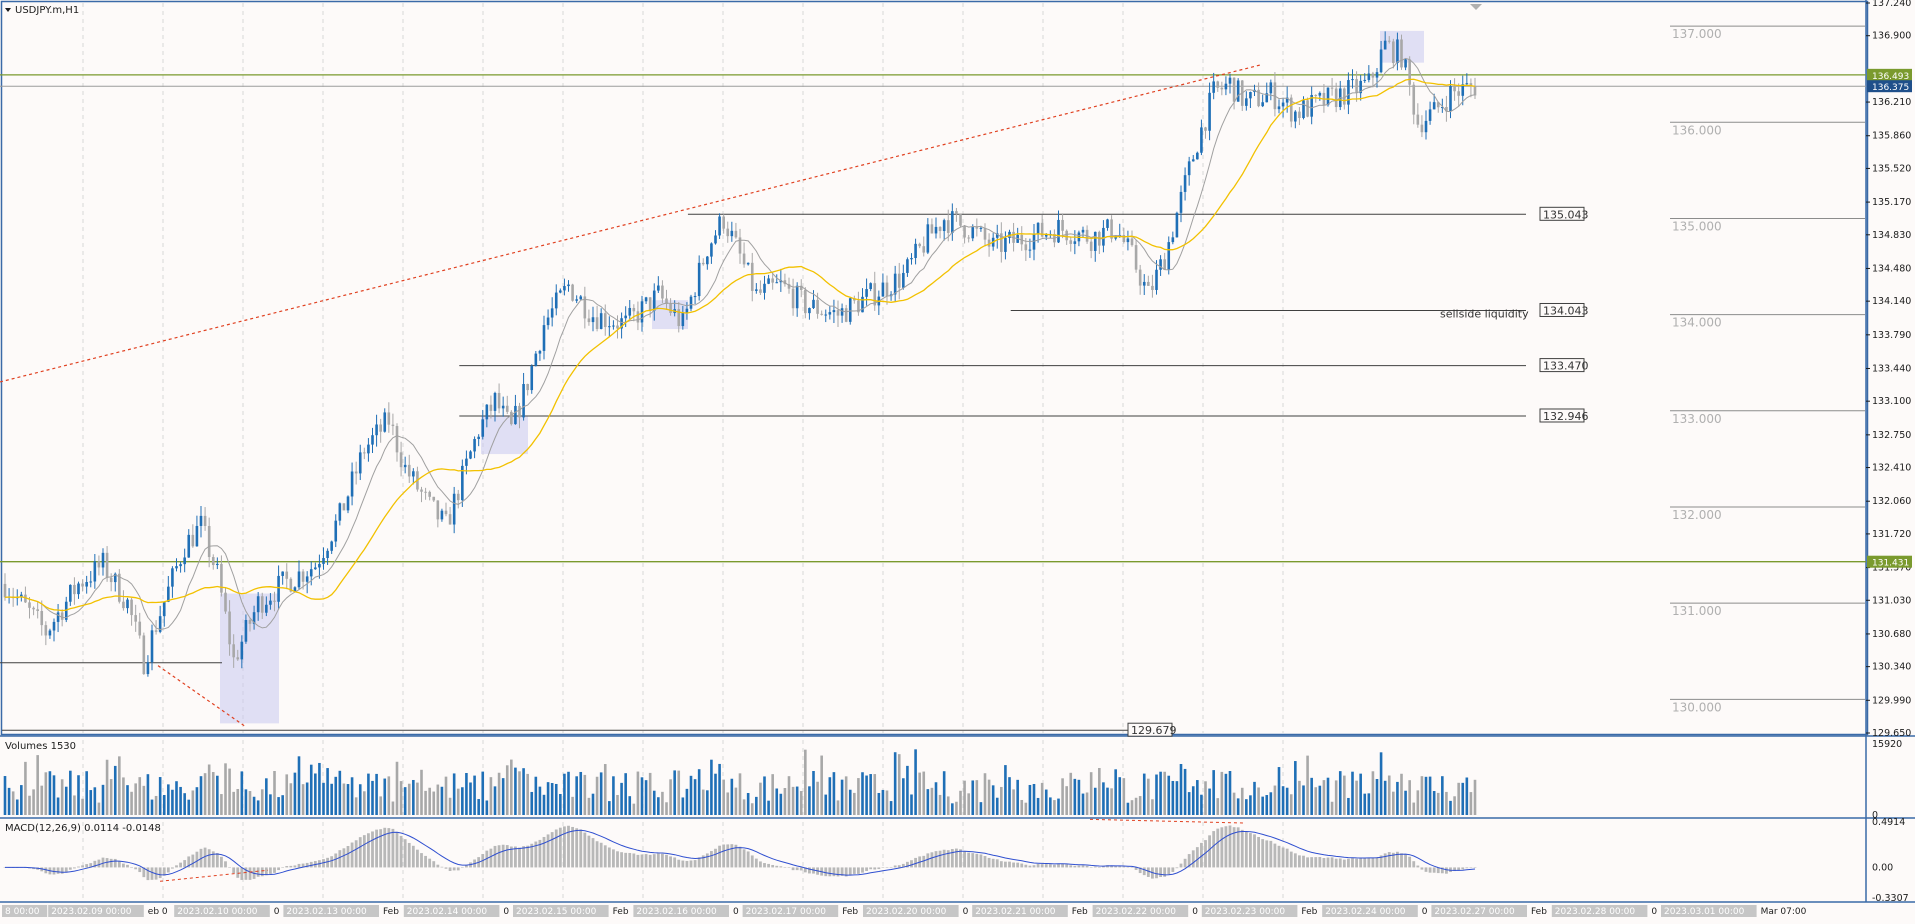 This screenshot has width=1915, height=924. I want to click on level-box-134.043, so click(1562, 309).